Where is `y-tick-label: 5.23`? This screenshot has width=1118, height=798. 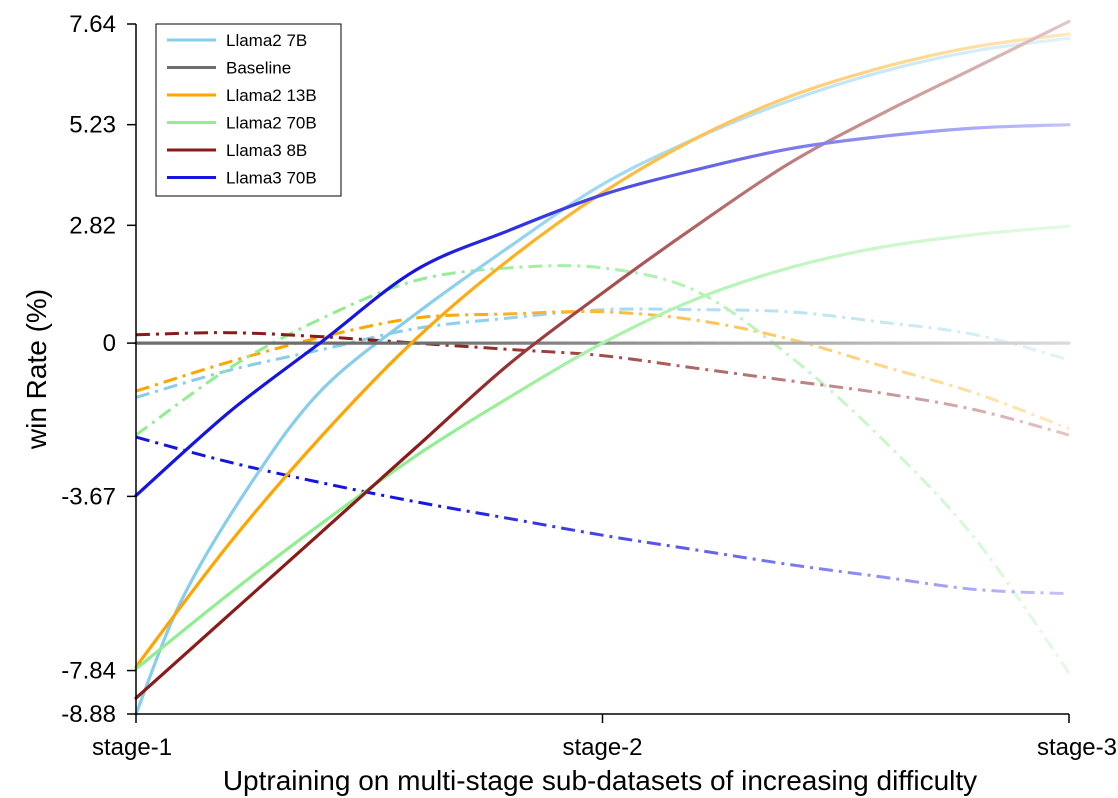
y-tick-label: 5.23 is located at coordinates (92, 125).